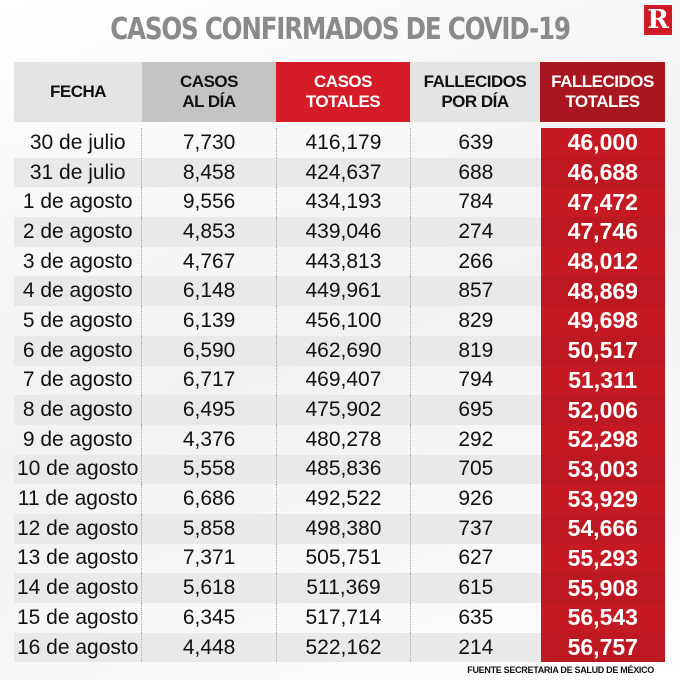 Image resolution: width=680 pixels, height=680 pixels. I want to click on cell-fallecidos-totales: 47,472, so click(602, 202).